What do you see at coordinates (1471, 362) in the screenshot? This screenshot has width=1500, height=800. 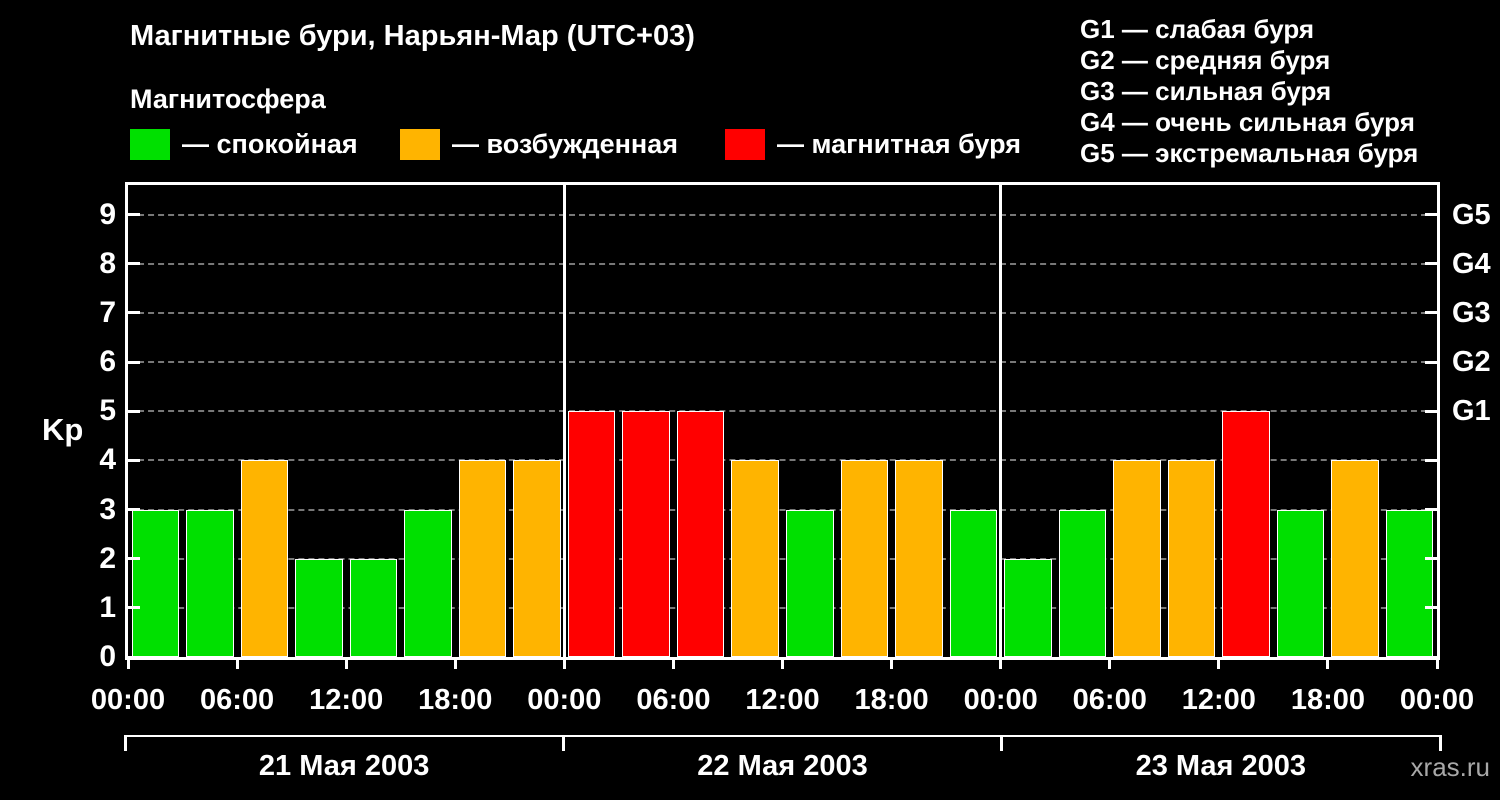 I see `g-scale-label: G2` at bounding box center [1471, 362].